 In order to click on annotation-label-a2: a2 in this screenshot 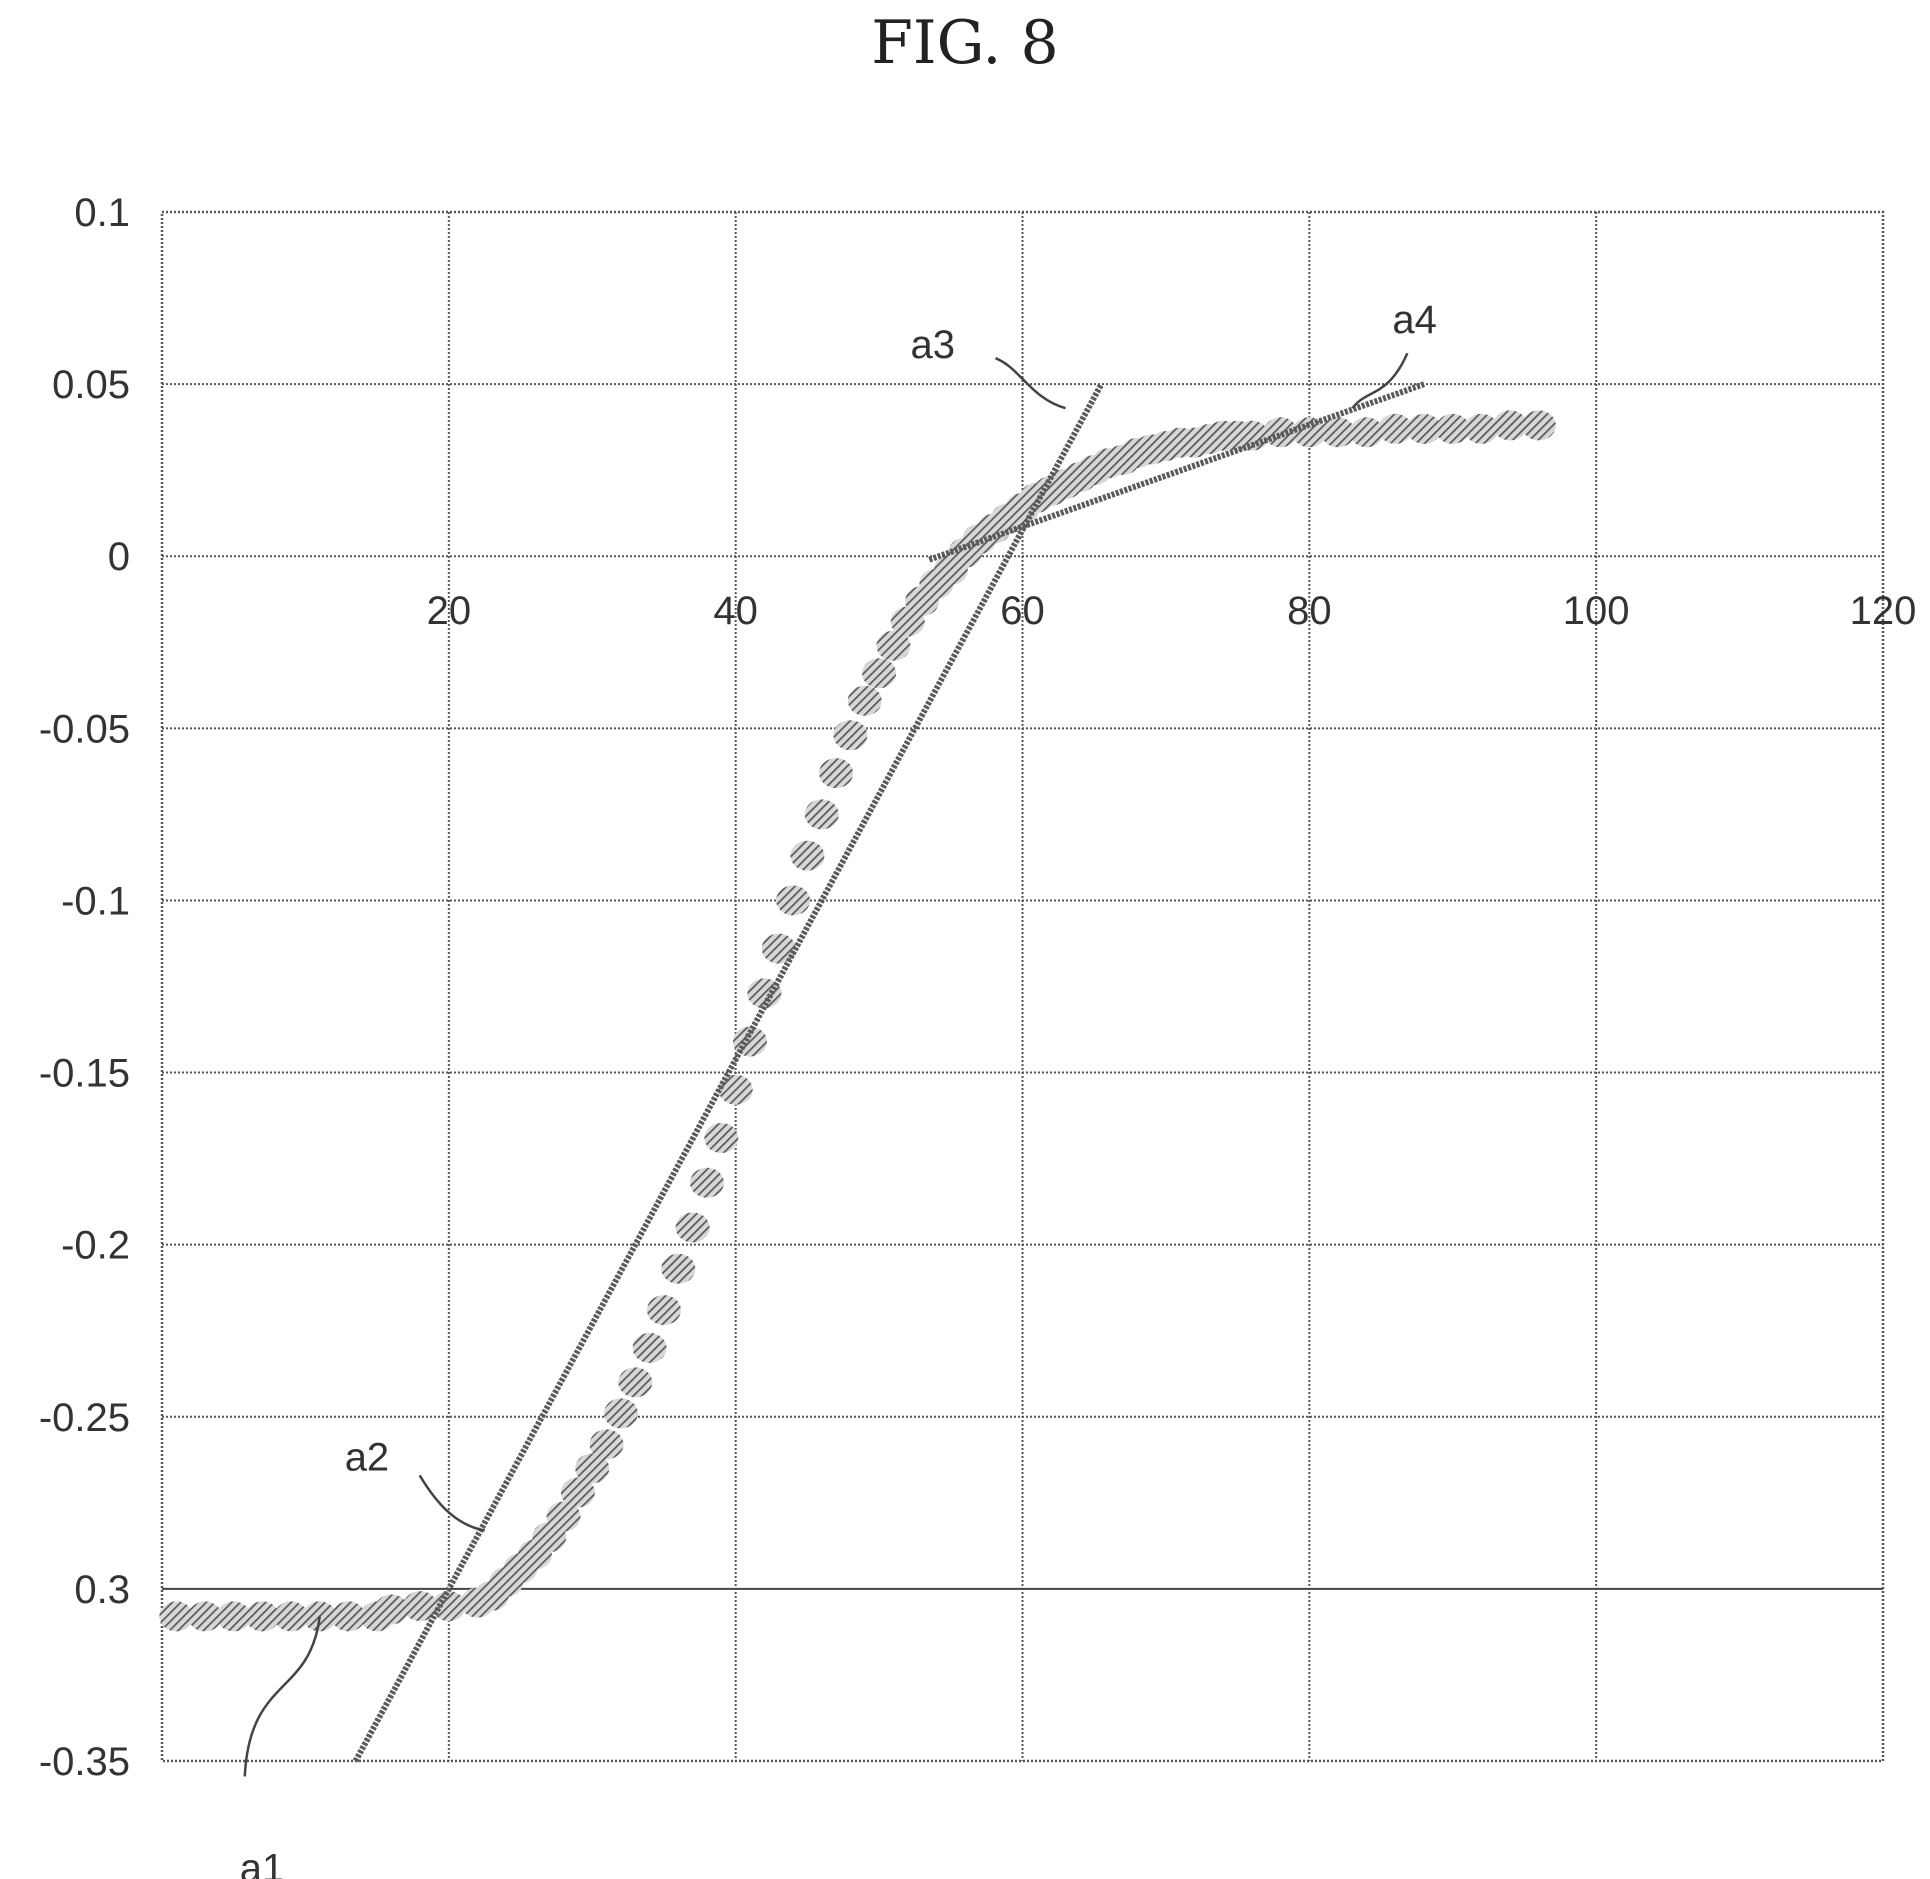, I will do `click(367, 1457)`.